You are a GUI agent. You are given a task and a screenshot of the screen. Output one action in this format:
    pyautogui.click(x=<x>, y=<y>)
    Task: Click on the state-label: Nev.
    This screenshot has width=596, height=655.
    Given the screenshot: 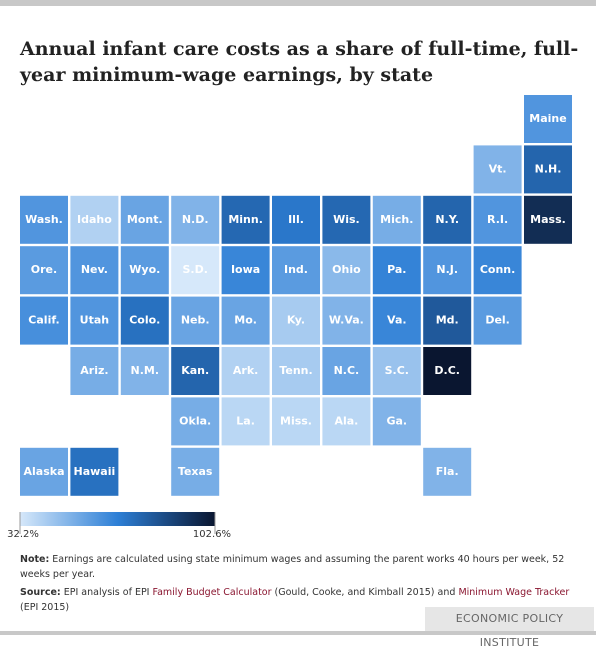 What is the action you would take?
    pyautogui.click(x=94, y=269)
    